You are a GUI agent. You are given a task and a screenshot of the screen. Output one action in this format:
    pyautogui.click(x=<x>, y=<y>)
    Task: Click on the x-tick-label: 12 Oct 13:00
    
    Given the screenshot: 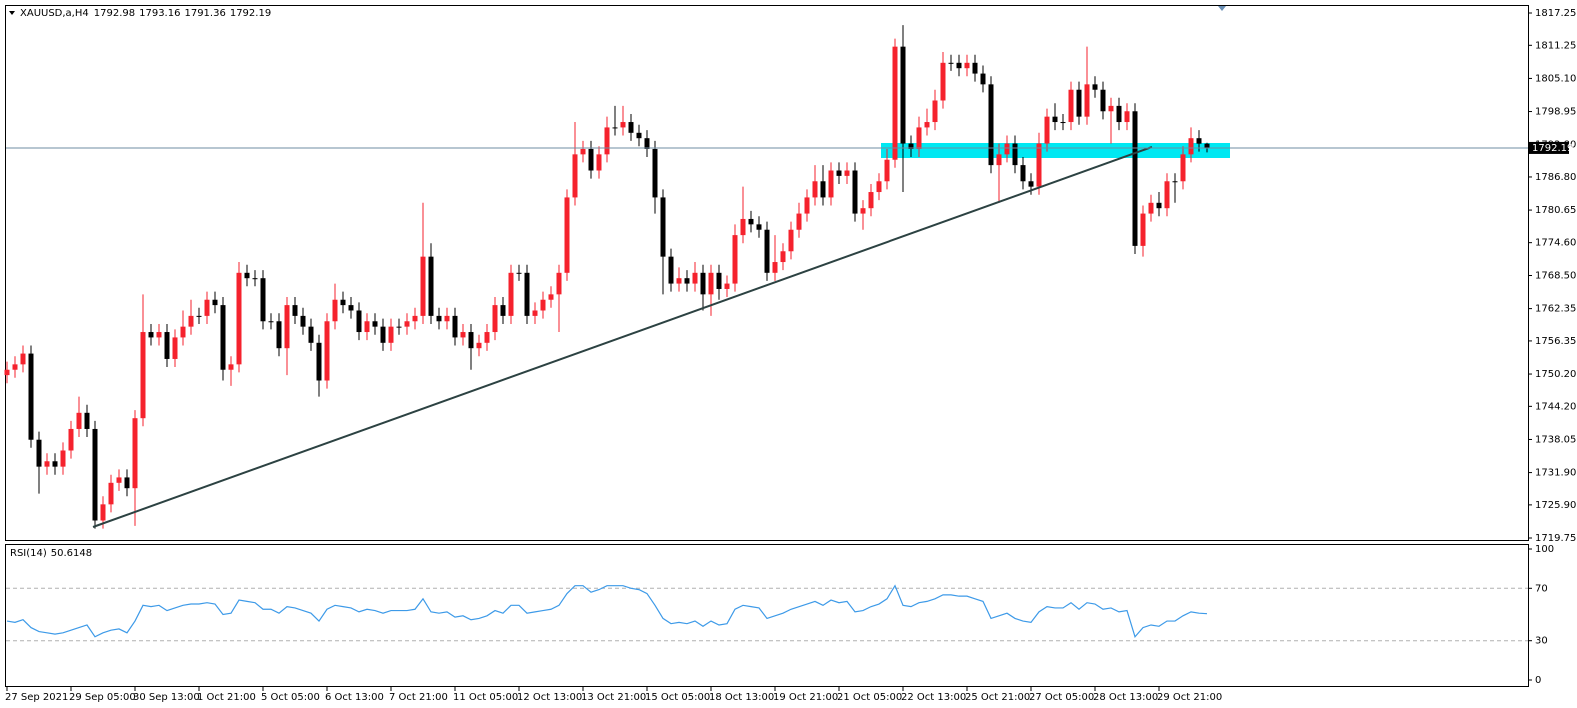 What is the action you would take?
    pyautogui.click(x=549, y=697)
    